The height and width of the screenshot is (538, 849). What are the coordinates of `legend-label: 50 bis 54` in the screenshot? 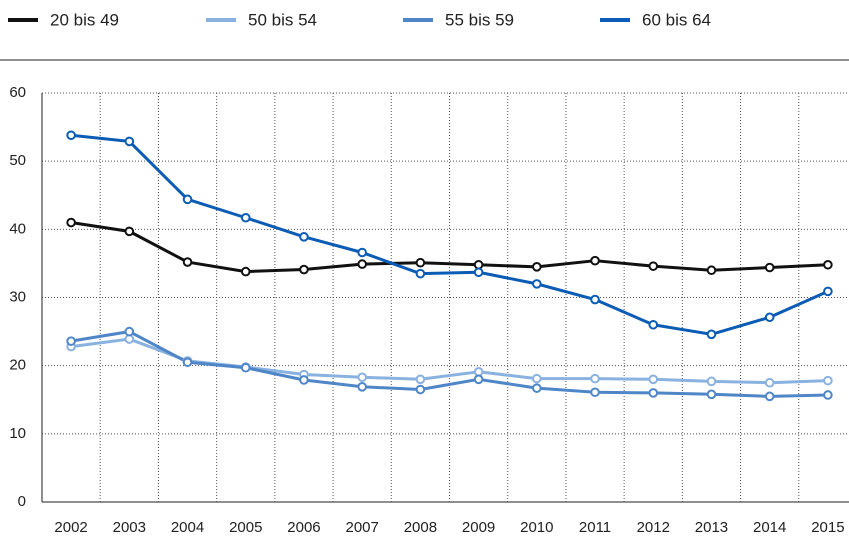 It's located at (282, 19).